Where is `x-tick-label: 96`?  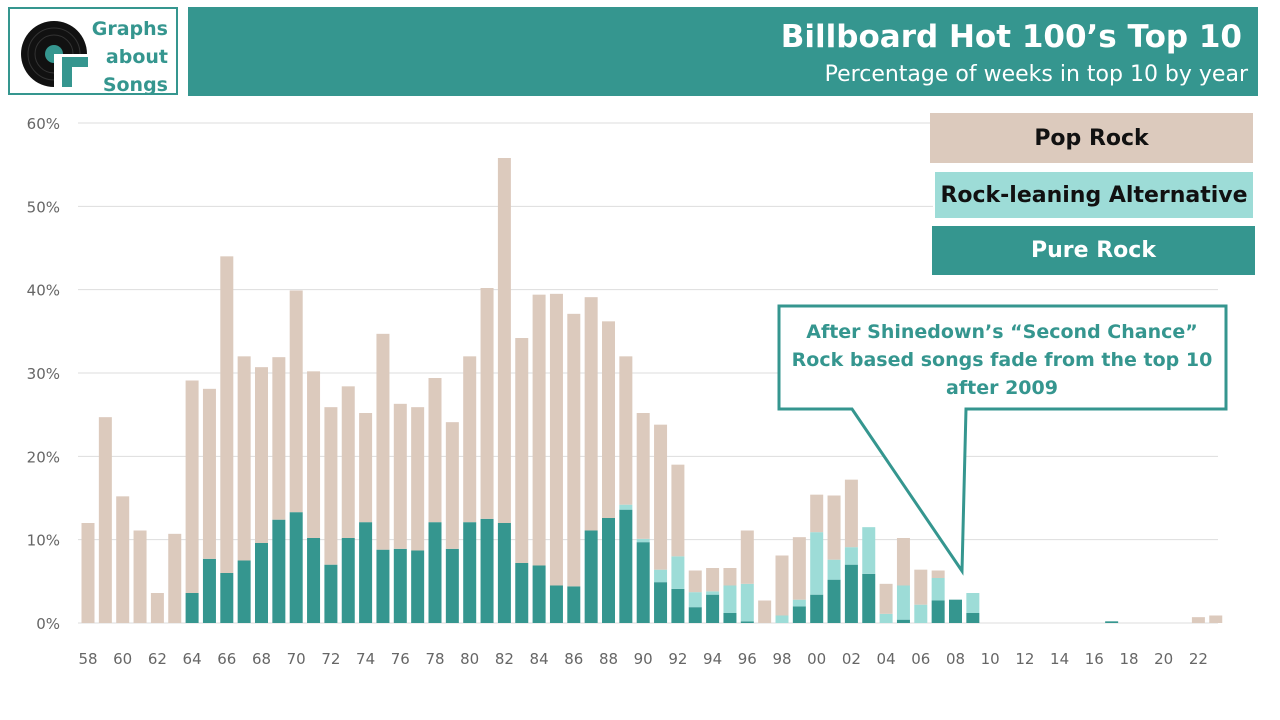
x-tick-label: 96 is located at coordinates (747, 659).